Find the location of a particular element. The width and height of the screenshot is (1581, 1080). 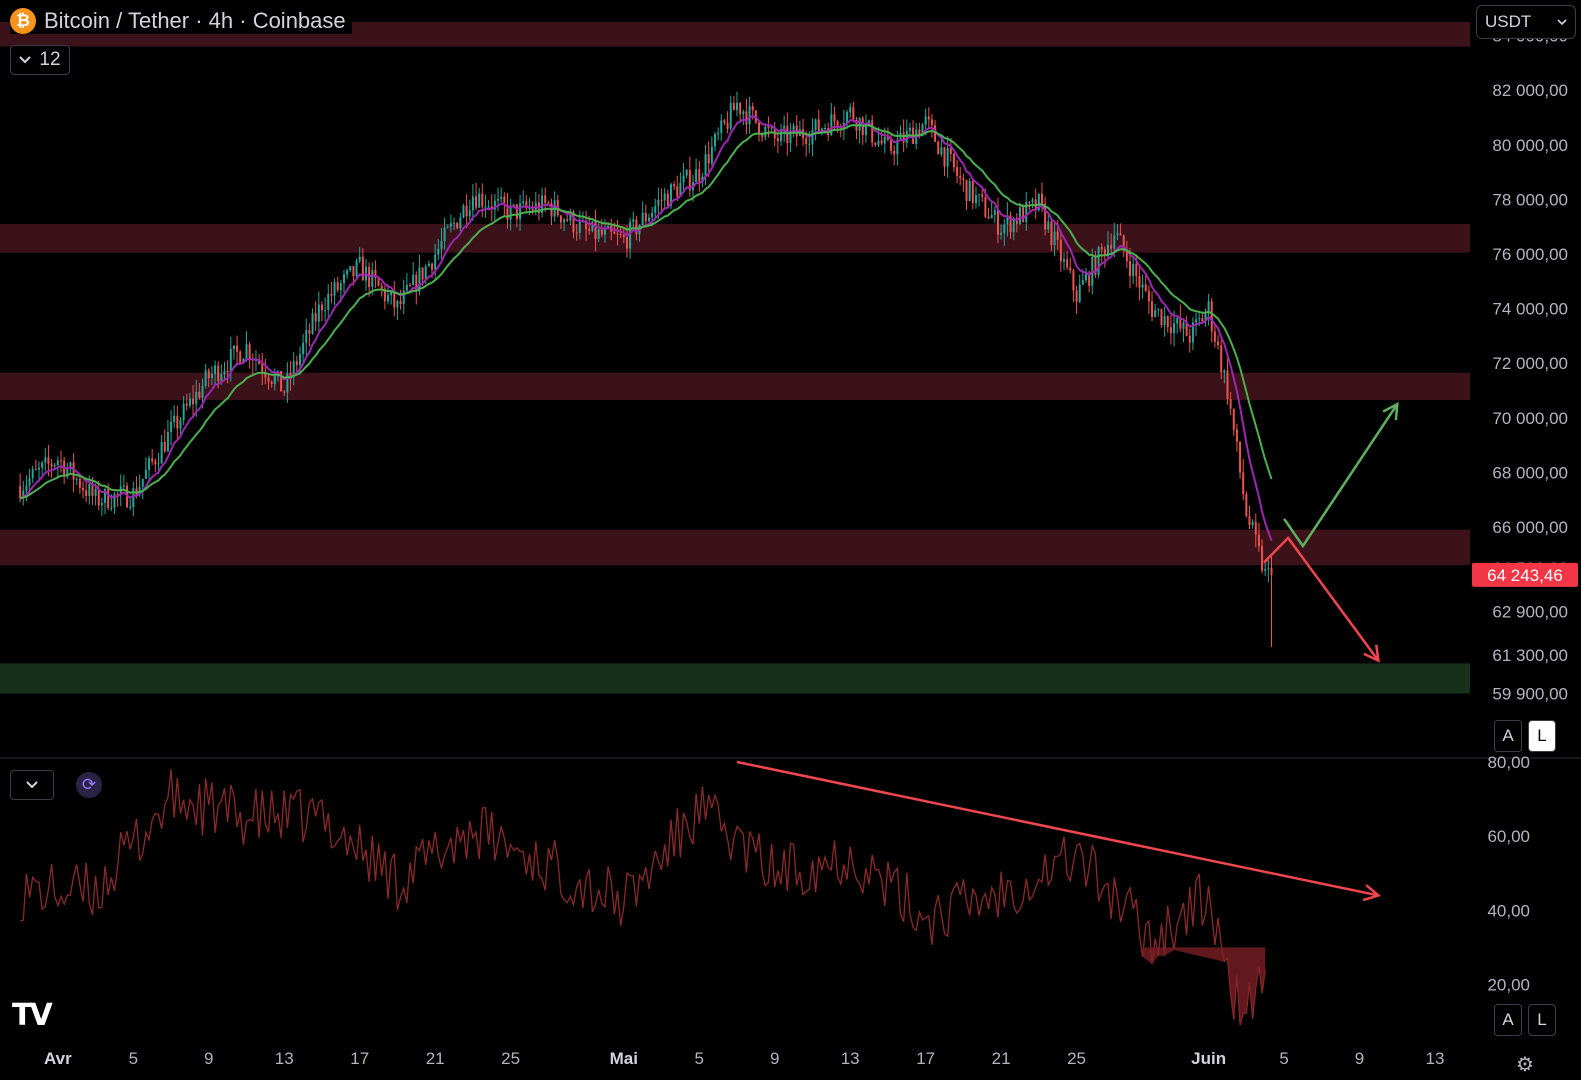

time-axis-label: 13 is located at coordinates (850, 1058).